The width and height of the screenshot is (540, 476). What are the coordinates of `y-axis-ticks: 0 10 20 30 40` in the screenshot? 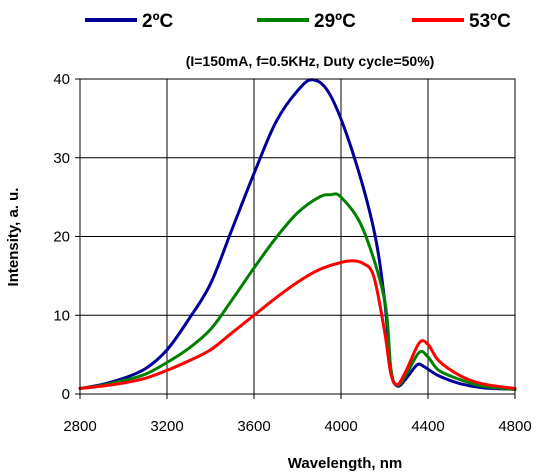 It's located at (66, 237).